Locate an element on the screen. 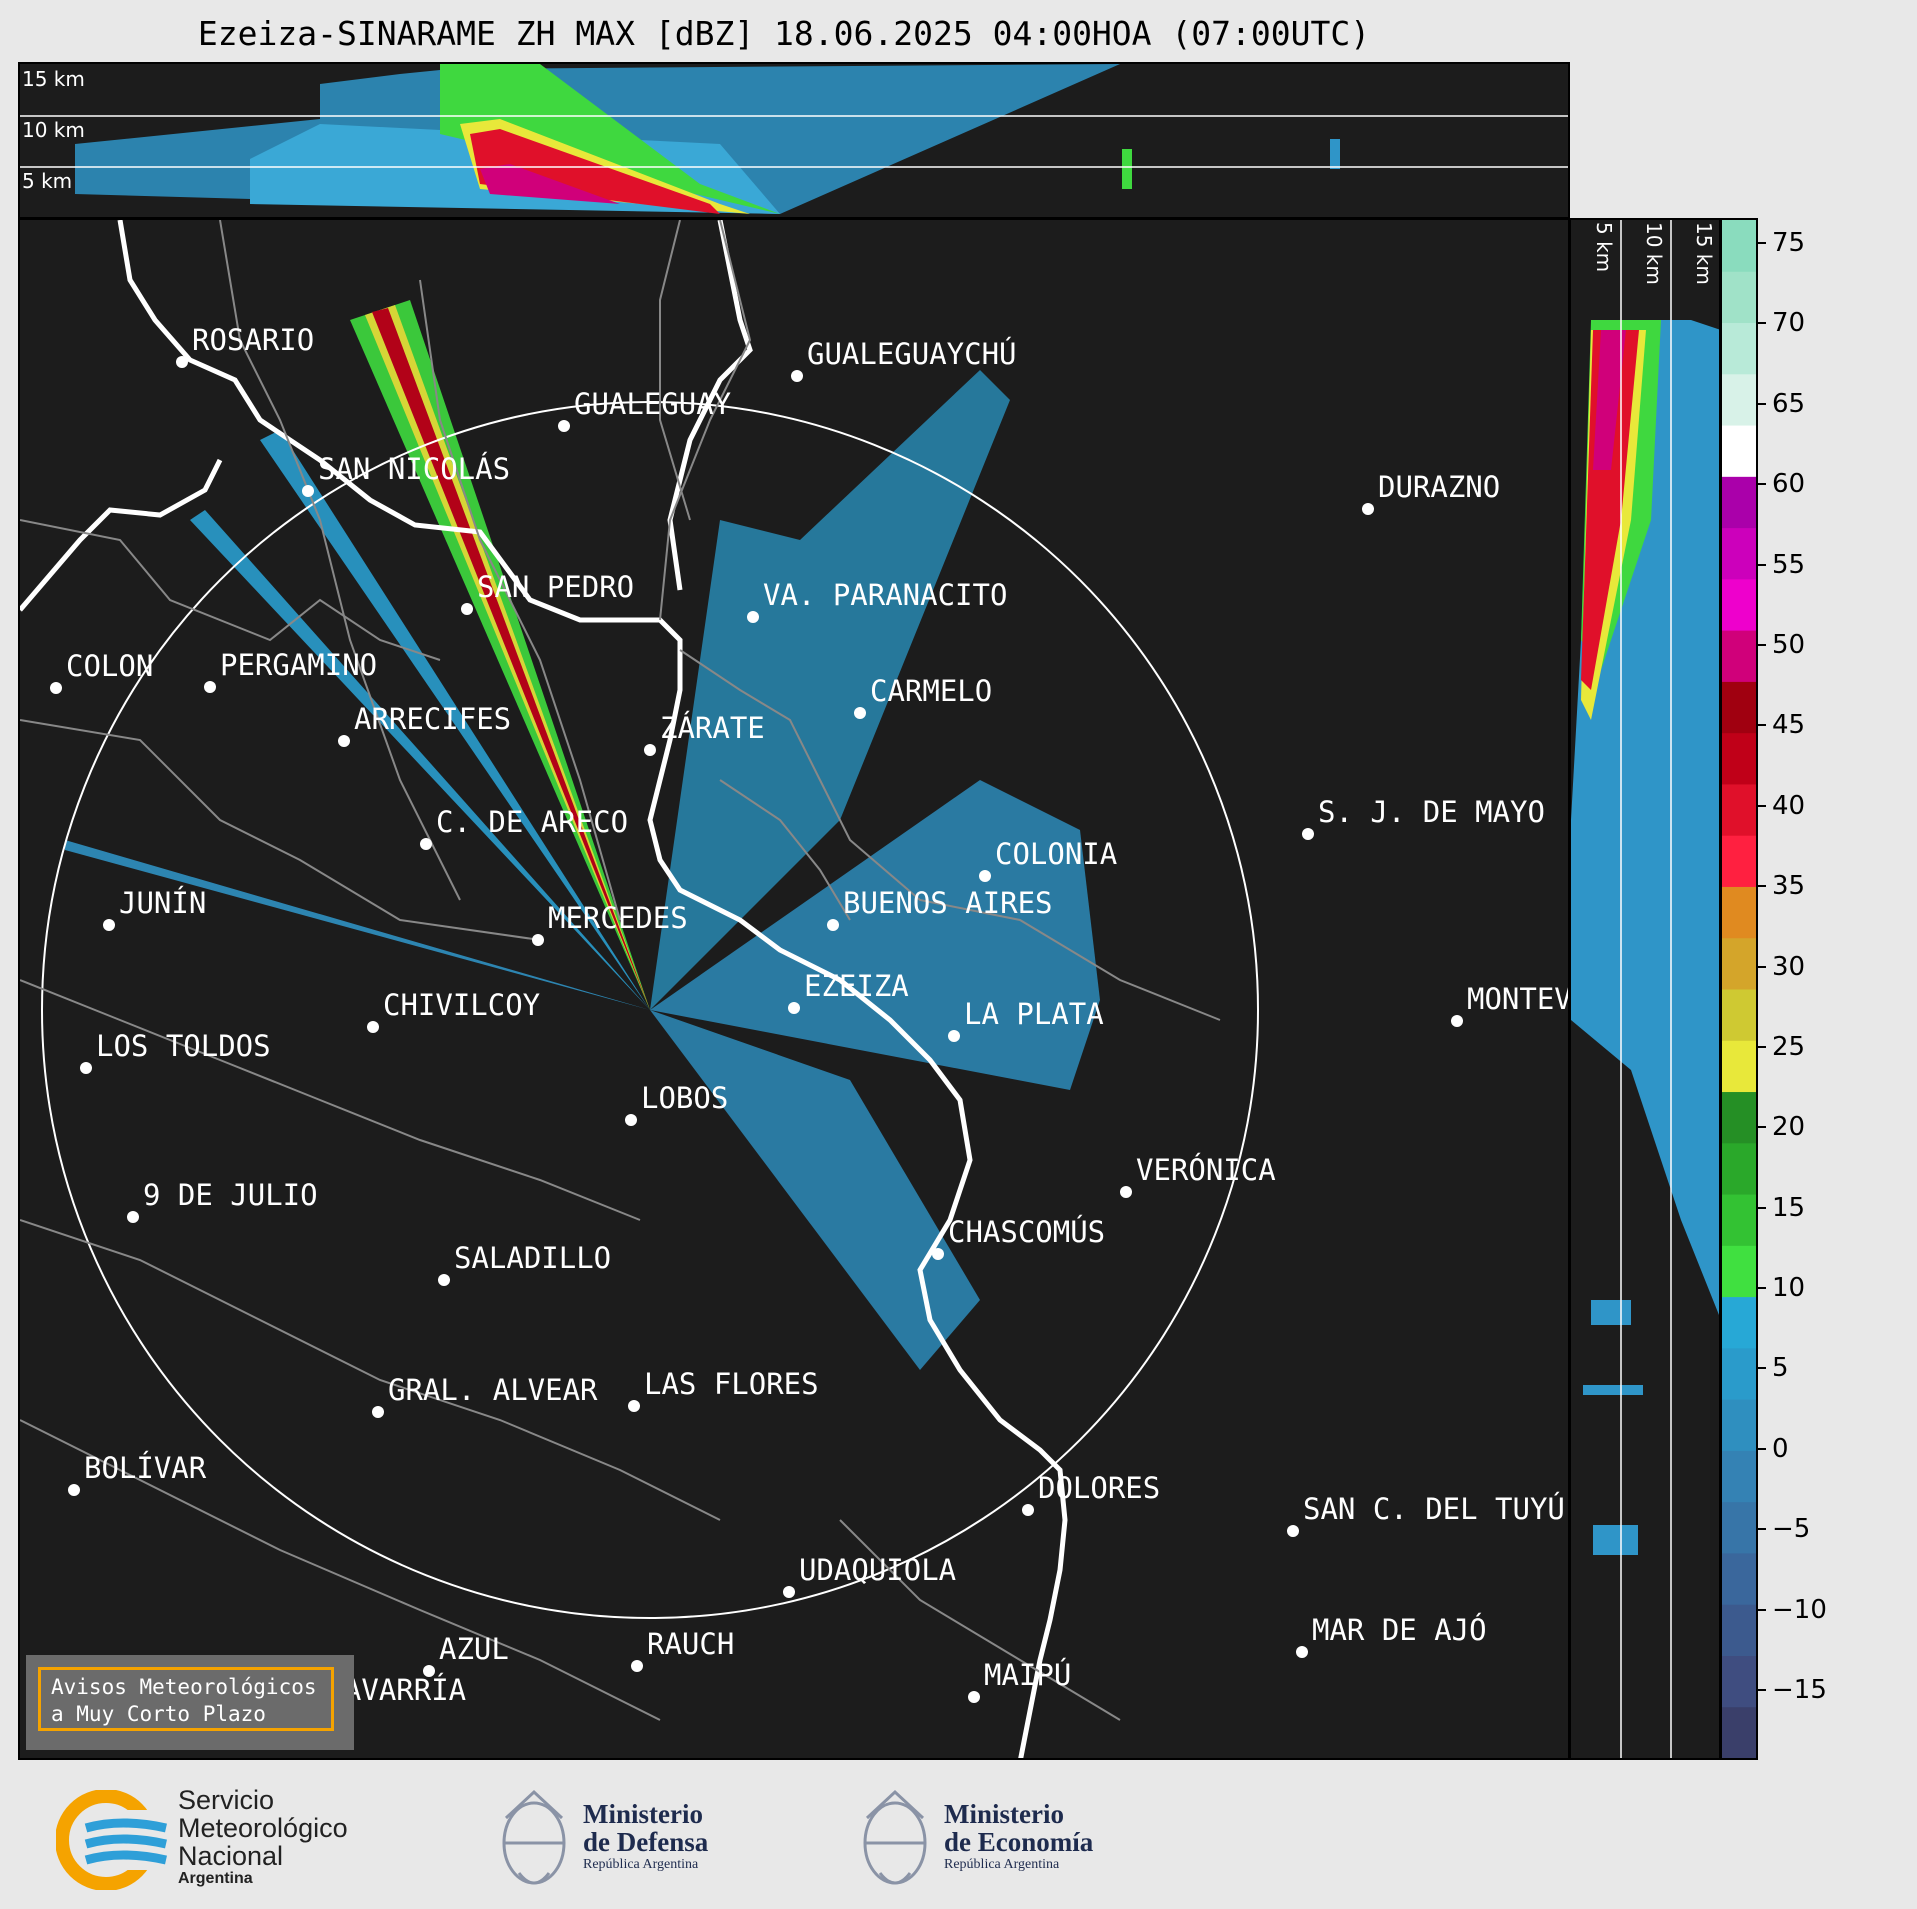  smn-line-3: Nacional is located at coordinates (231, 1856).